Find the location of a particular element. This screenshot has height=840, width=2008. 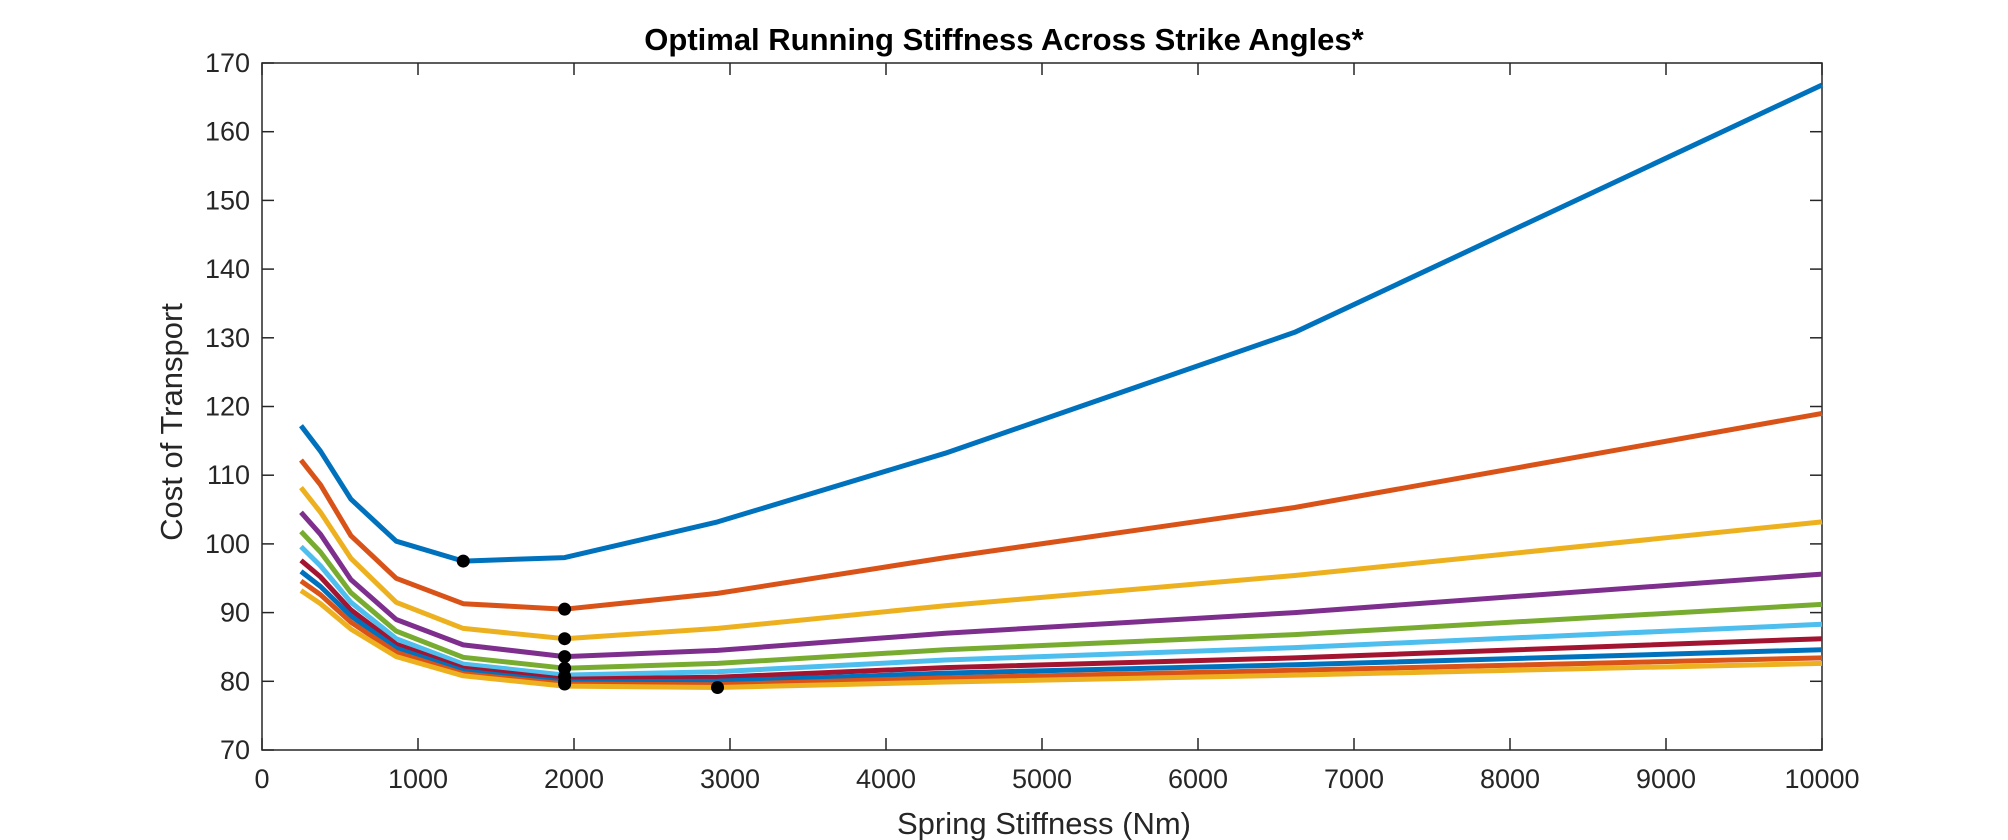

y-tick-label: 140 is located at coordinates (227, 269).